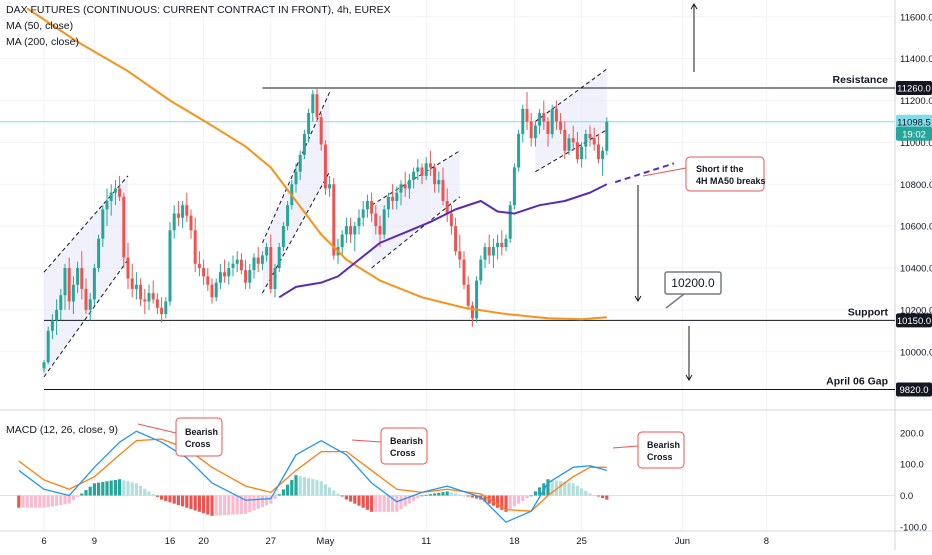 The height and width of the screenshot is (555, 932). Describe the element at coordinates (581, 541) in the screenshot. I see `time-tick-label: 25` at that location.